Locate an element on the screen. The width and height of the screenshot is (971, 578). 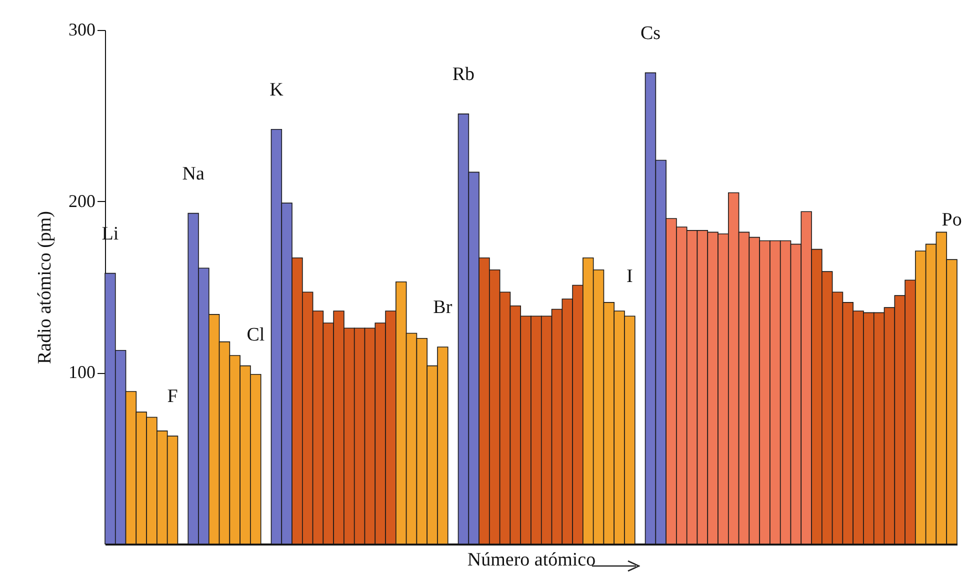
y-tick-label: 200 is located at coordinates (82, 200).